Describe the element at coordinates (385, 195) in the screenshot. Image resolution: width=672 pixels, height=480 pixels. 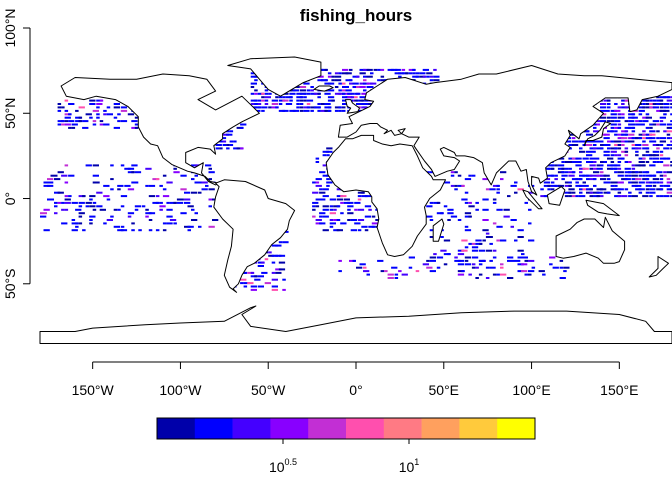
I see `land-africa` at that location.